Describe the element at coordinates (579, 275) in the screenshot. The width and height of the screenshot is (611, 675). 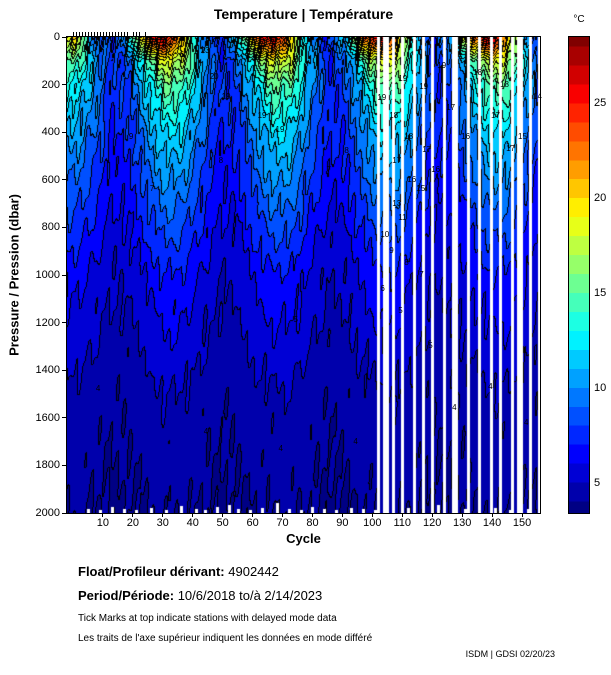
I see `colorbar` at that location.